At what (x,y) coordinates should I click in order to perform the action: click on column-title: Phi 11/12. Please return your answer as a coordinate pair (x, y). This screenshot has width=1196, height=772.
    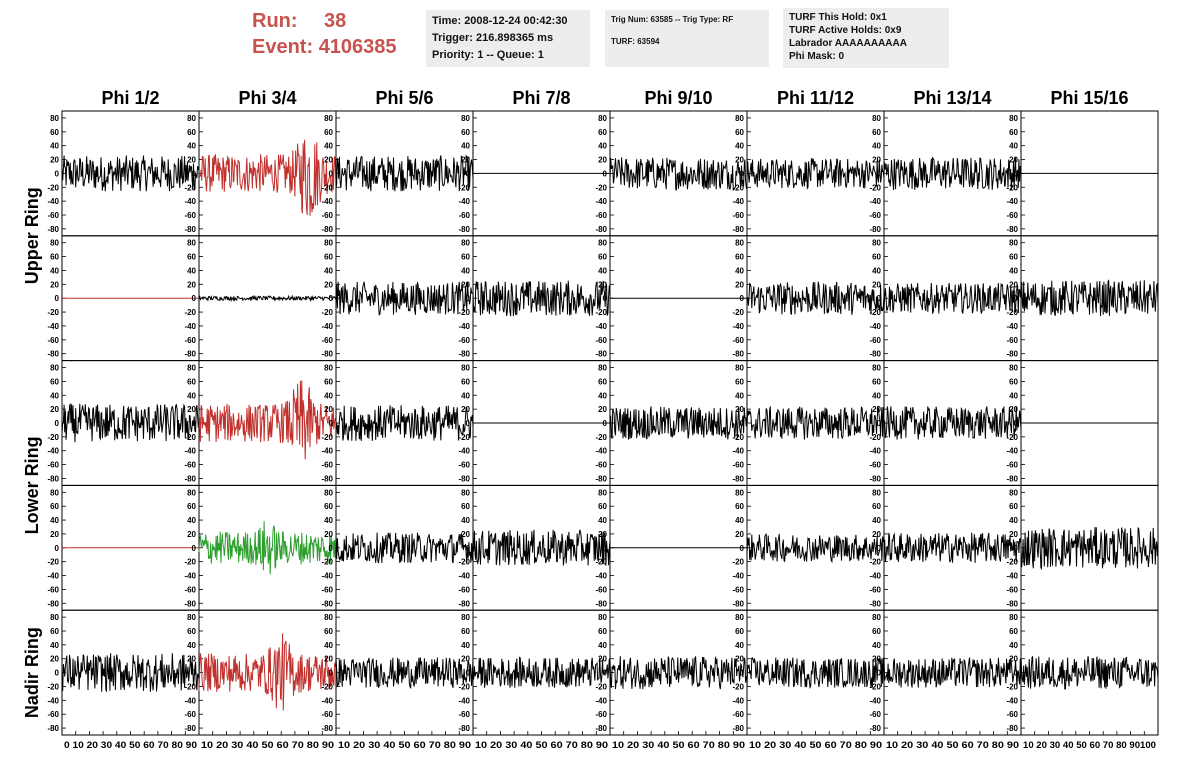
    Looking at the image, I should click on (815, 98).